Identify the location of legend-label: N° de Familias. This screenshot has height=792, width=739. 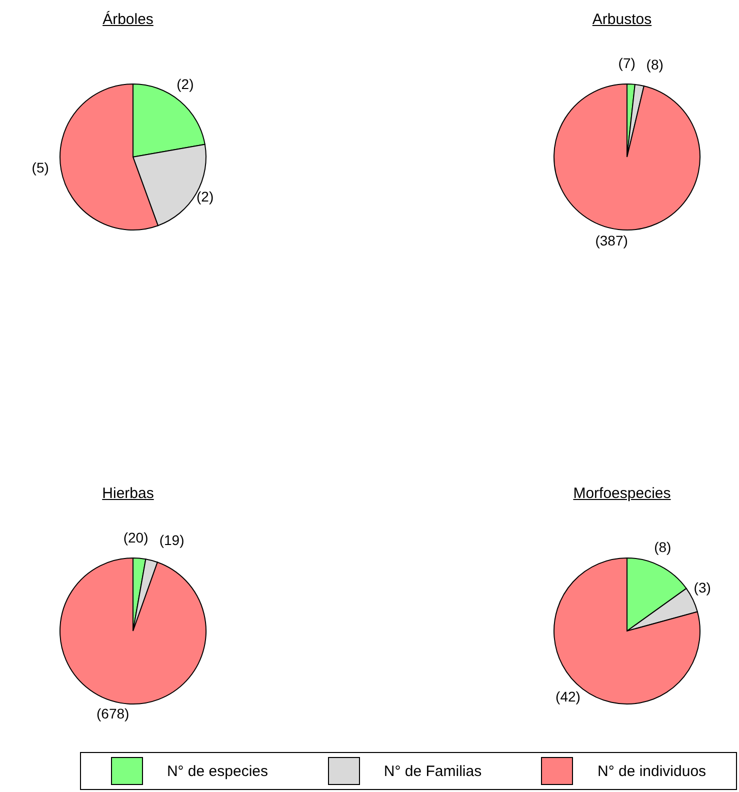
(433, 771).